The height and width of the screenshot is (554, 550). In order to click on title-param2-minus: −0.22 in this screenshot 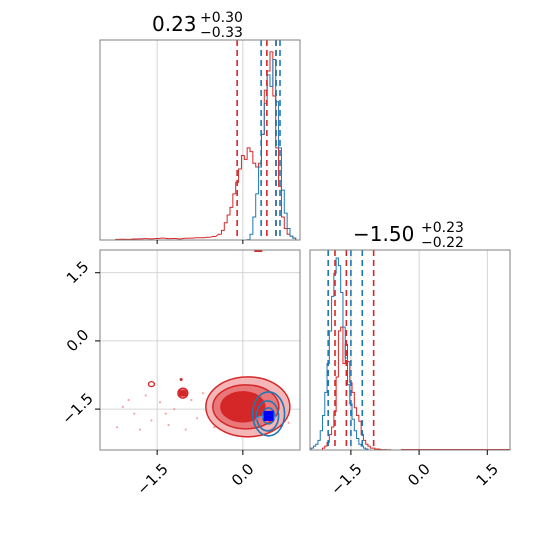, I will do `click(442, 243)`.